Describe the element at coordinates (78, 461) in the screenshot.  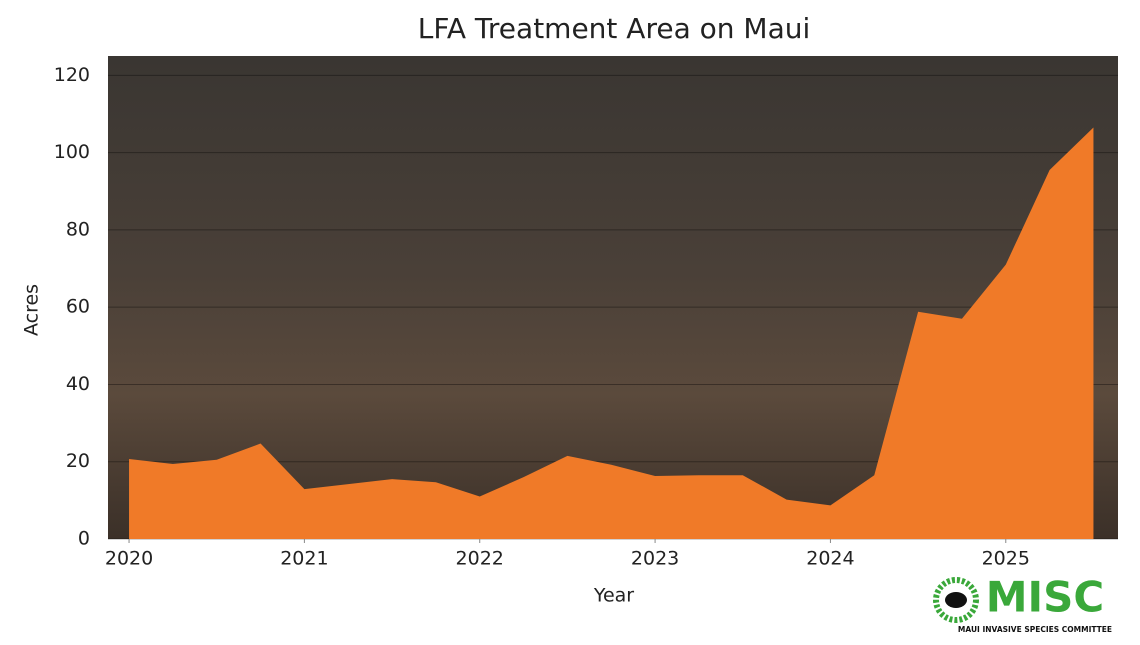
I see `y-tick-label: 20` at that location.